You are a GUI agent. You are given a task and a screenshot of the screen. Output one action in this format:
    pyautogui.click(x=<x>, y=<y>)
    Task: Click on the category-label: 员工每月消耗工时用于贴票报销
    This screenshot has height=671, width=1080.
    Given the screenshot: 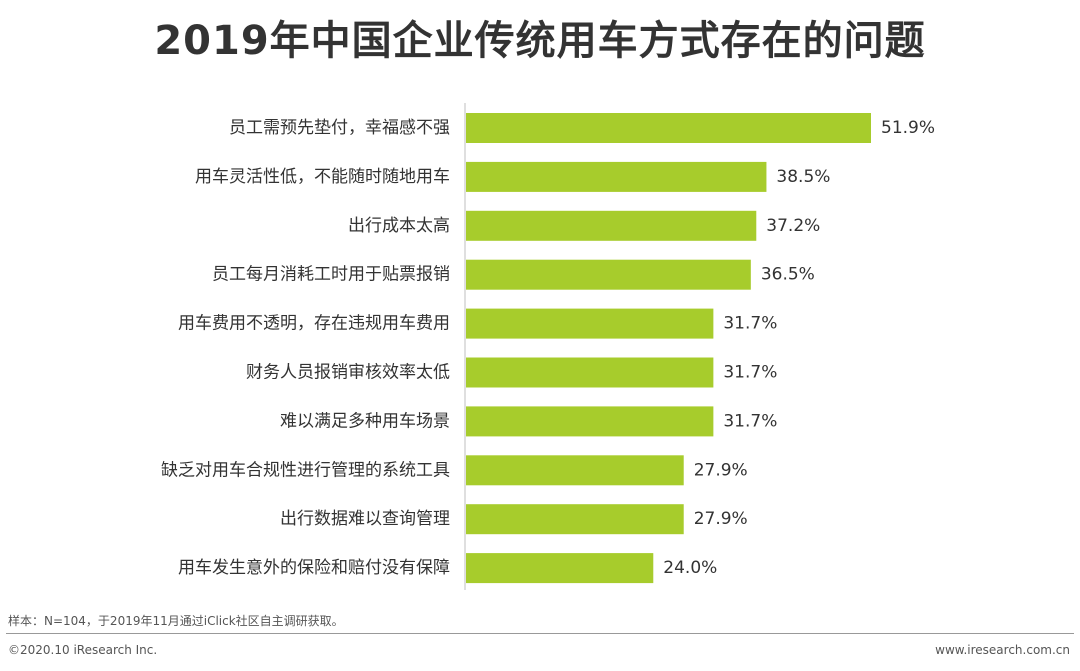 What is the action you would take?
    pyautogui.click(x=331, y=275)
    